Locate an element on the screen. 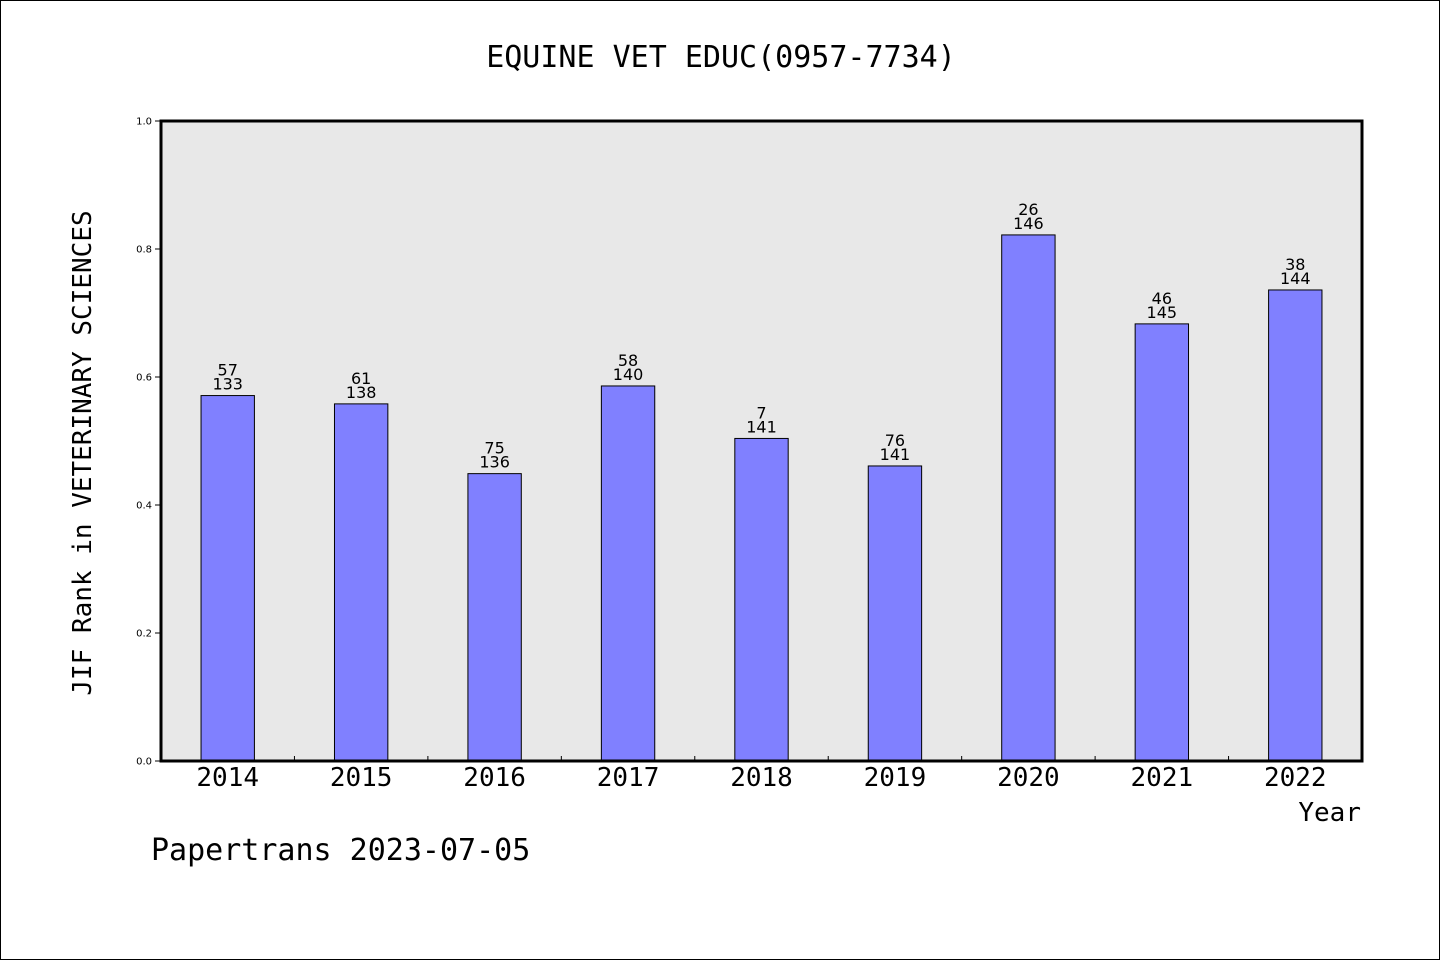  y-tick-label: 0.2 is located at coordinates (144, 634).